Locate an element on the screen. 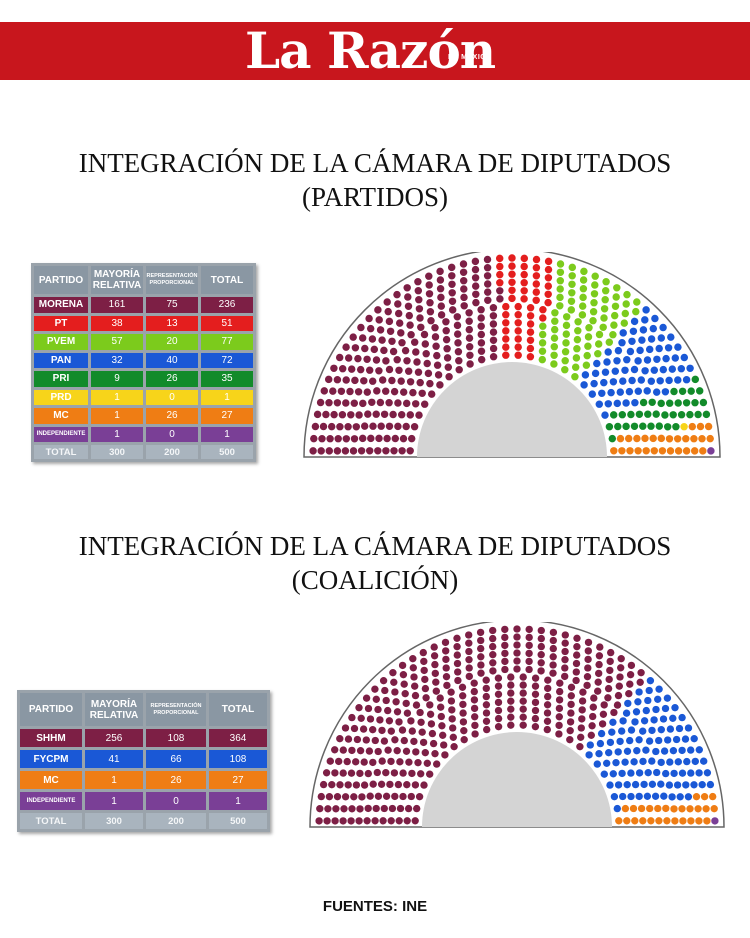 The width and height of the screenshot is (750, 938). table-total-row: TOTAL 300 200 500 is located at coordinates (143, 452).